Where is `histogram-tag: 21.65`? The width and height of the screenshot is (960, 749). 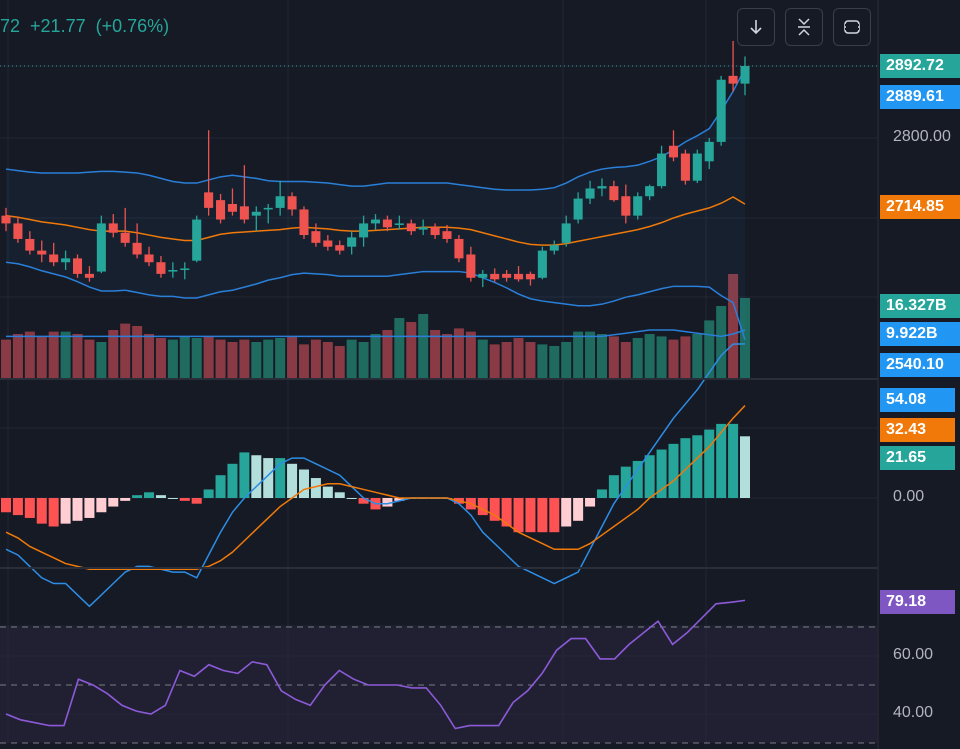 histogram-tag: 21.65 is located at coordinates (917, 458).